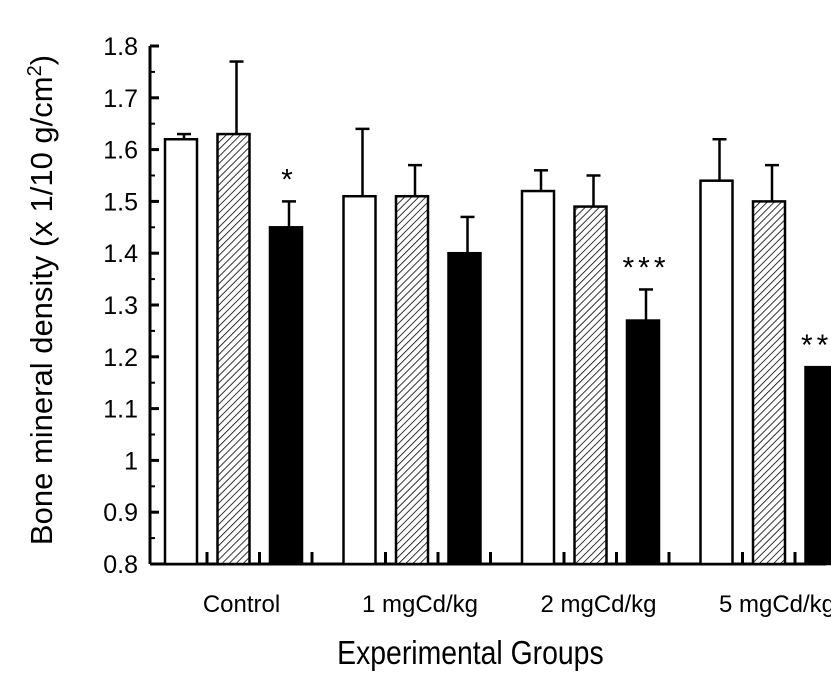 The image size is (831, 675). What do you see at coordinates (517, 604) in the screenshot?
I see `x-category-labels: Control 1 mgCd/kg 2 mgCd/kg 5 mgCd/kg` at bounding box center [517, 604].